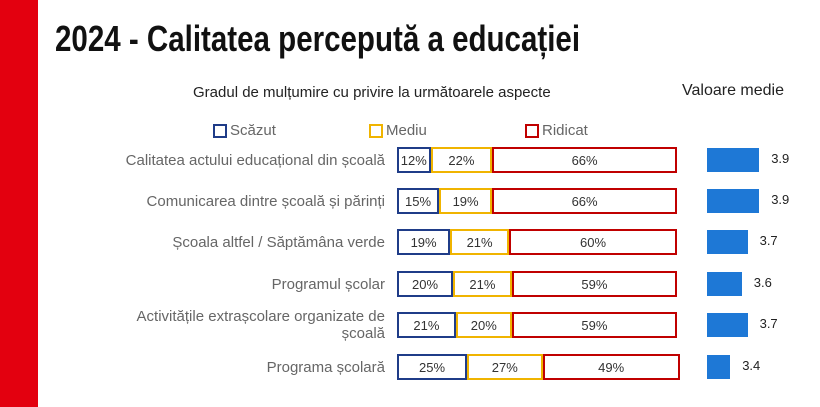 Image resolution: width=820 pixels, height=407 pixels. What do you see at coordinates (593, 242) in the screenshot?
I see `bar-segment: 60%` at bounding box center [593, 242].